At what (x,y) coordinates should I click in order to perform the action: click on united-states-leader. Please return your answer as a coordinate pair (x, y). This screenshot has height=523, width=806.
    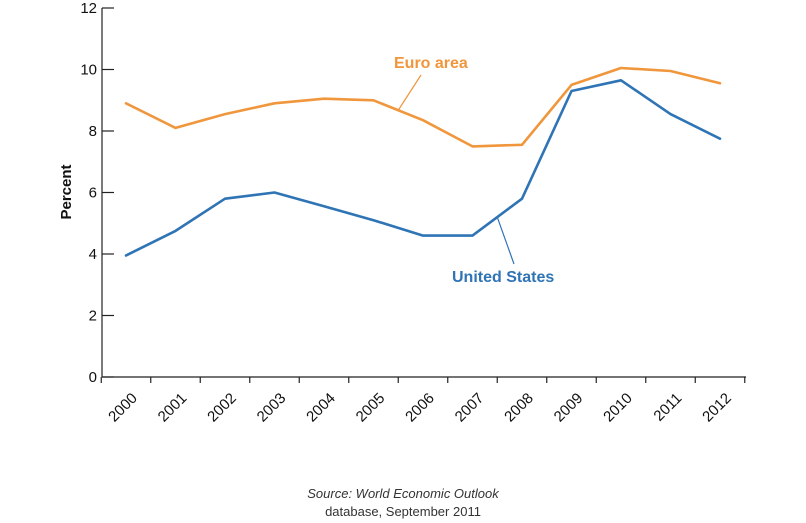
    Looking at the image, I should click on (505, 240).